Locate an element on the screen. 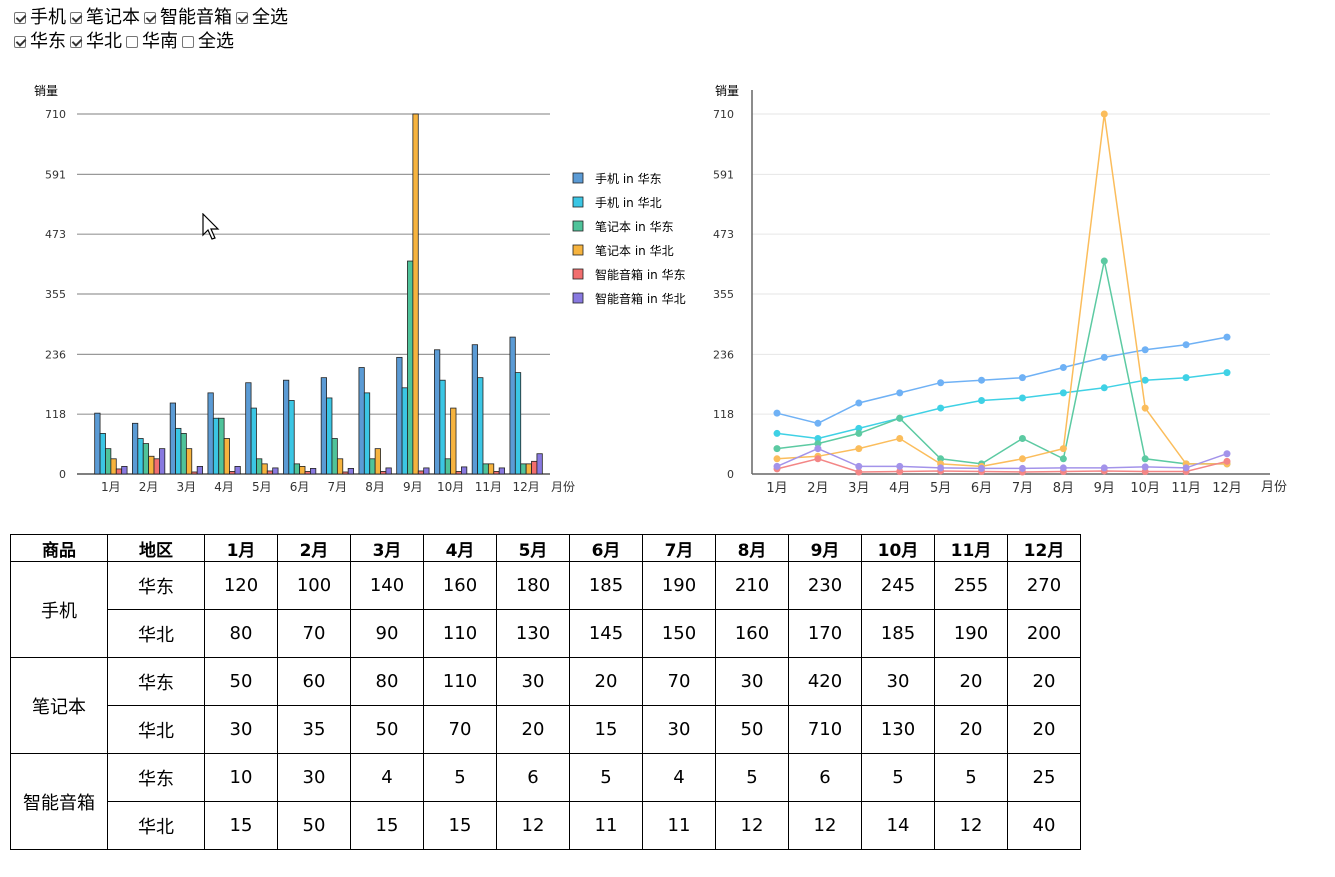 Image resolution: width=1335 pixels, height=877 pixels. value-cell: 30 is located at coordinates (314, 777).